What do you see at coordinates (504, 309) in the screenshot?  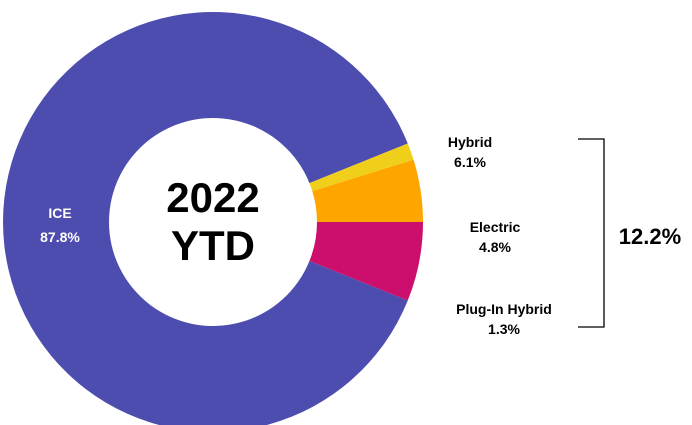 I see `slice-name-plugin-hybrid: Plug-In Hybrid` at bounding box center [504, 309].